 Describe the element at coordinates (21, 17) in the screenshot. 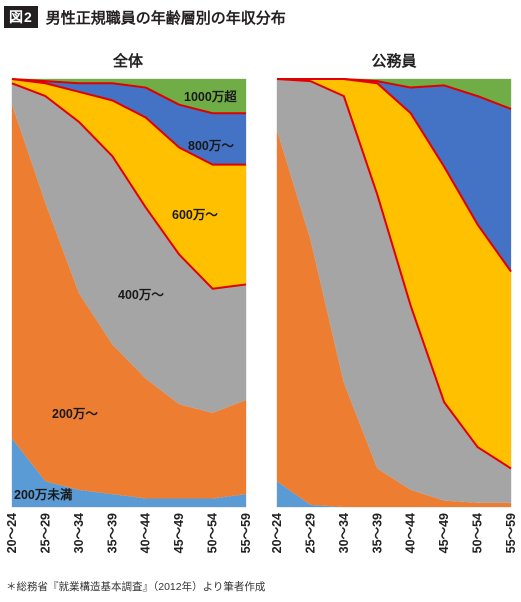

I see `figure-number-badge: 図2` at that location.